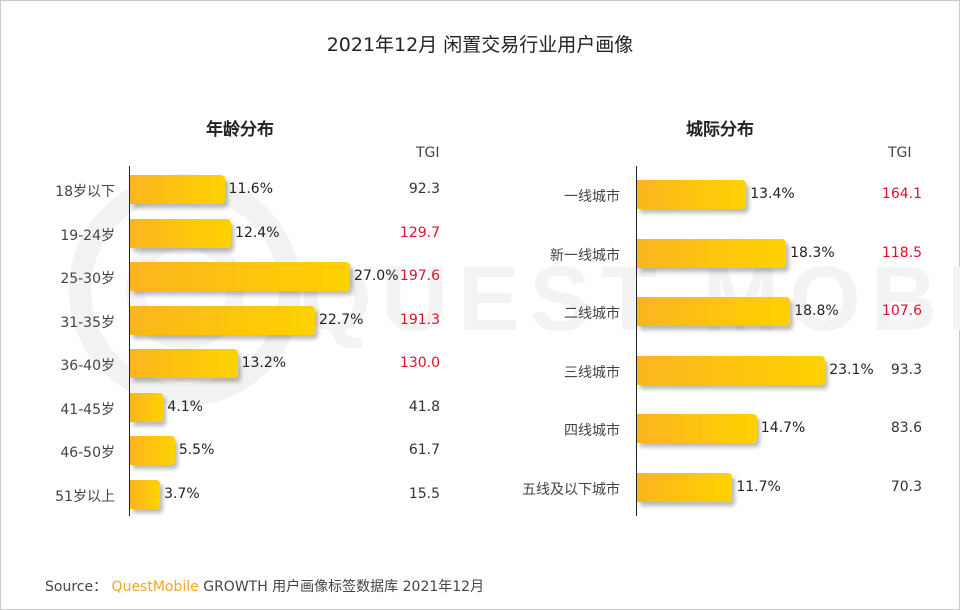 The width and height of the screenshot is (960, 610). What do you see at coordinates (424, 189) in the screenshot?
I see `tgi-value: 92.3` at bounding box center [424, 189].